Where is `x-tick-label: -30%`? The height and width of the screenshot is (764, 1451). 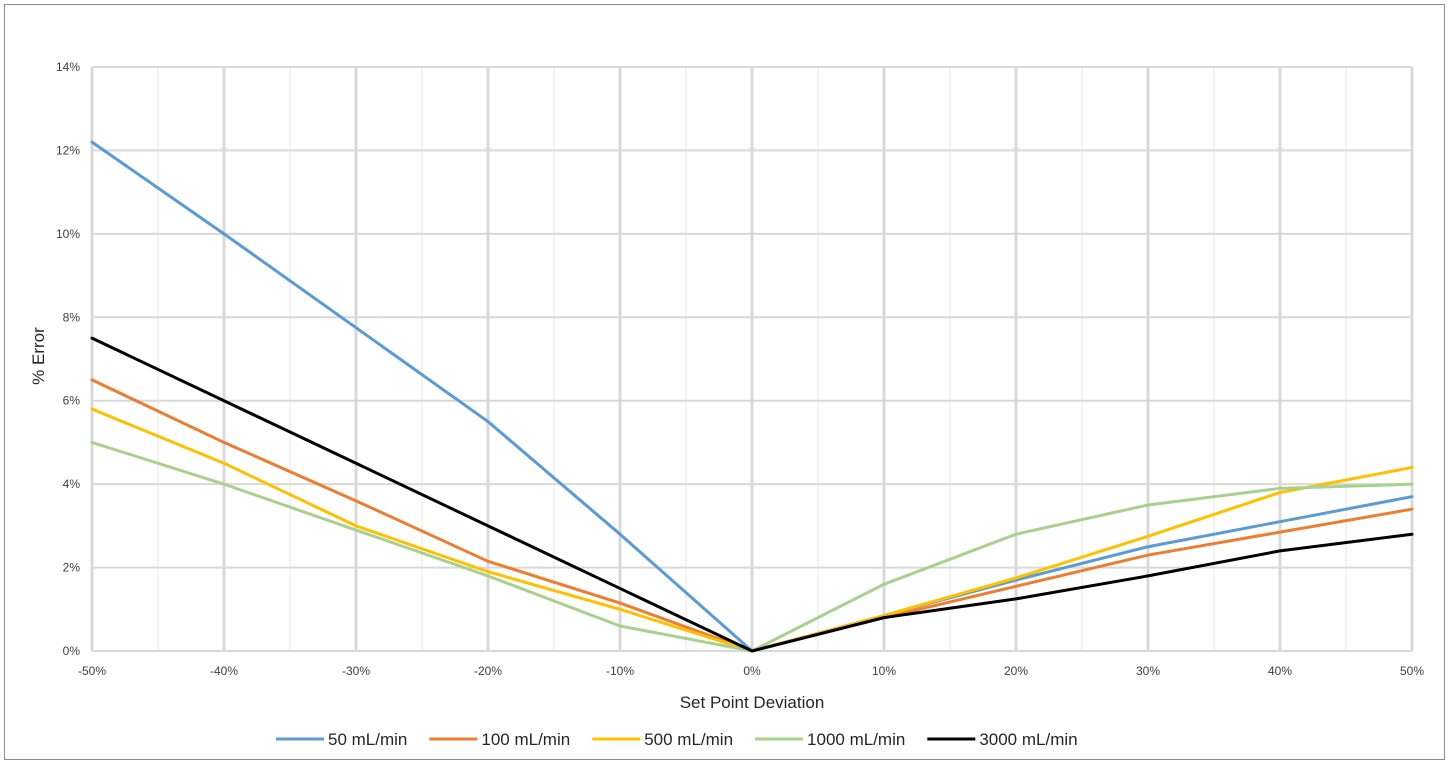 x-tick-label: -30% is located at coordinates (356, 671).